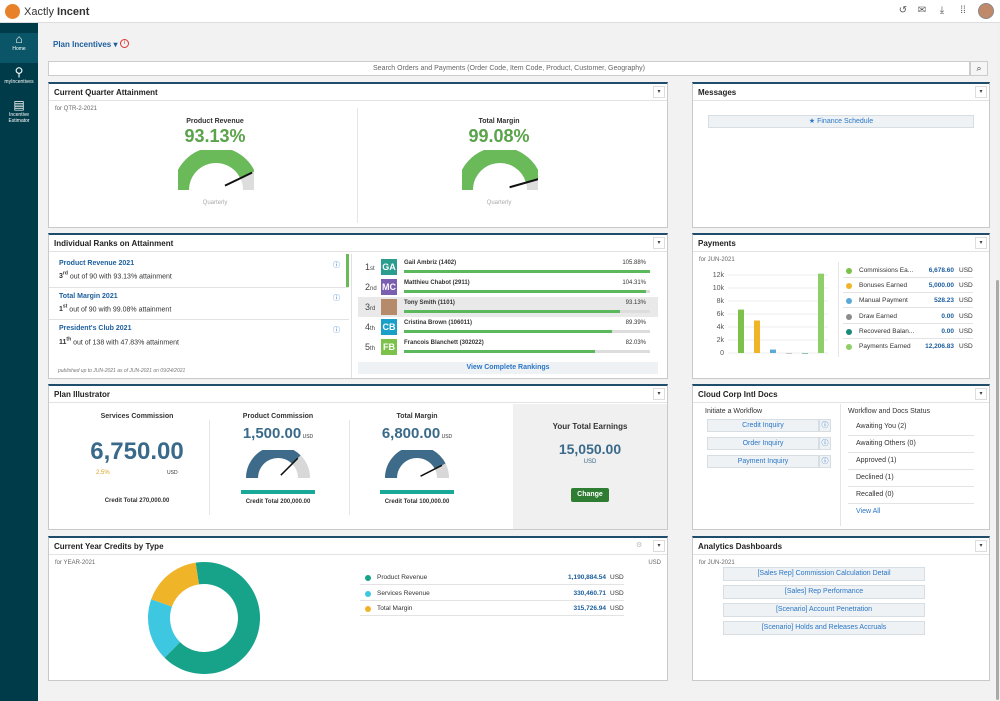 This screenshot has width=1000, height=701. I want to click on legend-value: 1,190,884.54, so click(587, 577).